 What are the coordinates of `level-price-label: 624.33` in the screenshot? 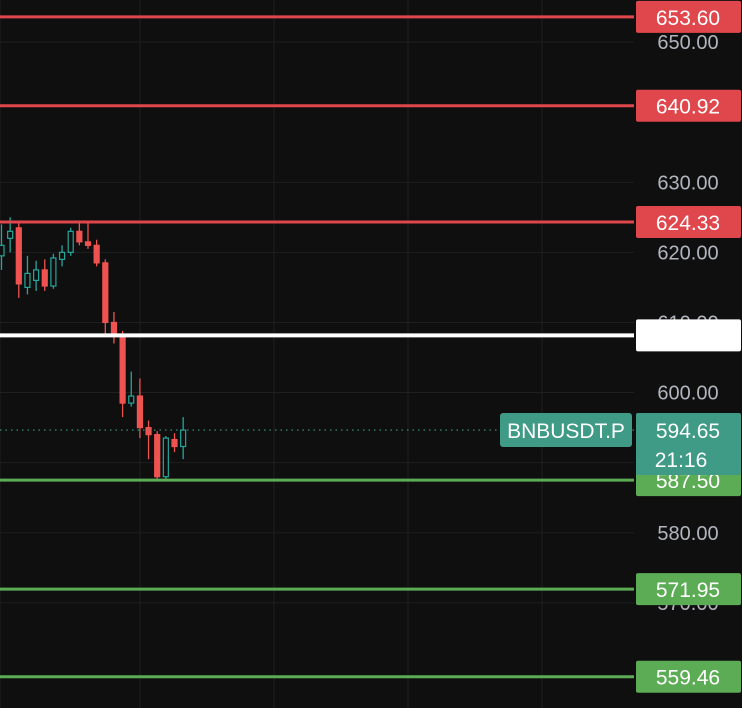 It's located at (688, 223).